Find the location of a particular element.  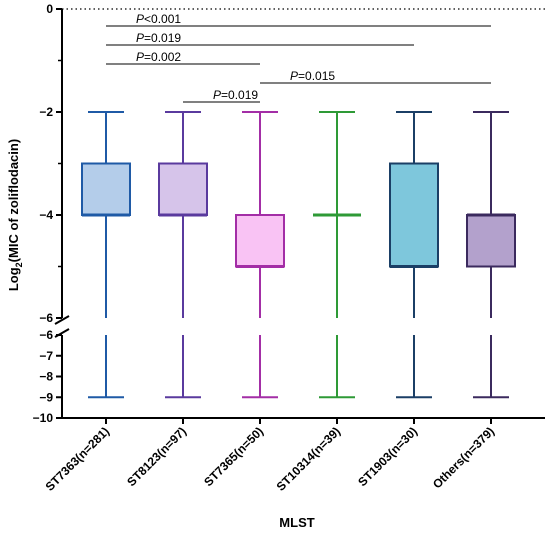

x-tick-label: ST10314(n=39) is located at coordinates (309, 459).